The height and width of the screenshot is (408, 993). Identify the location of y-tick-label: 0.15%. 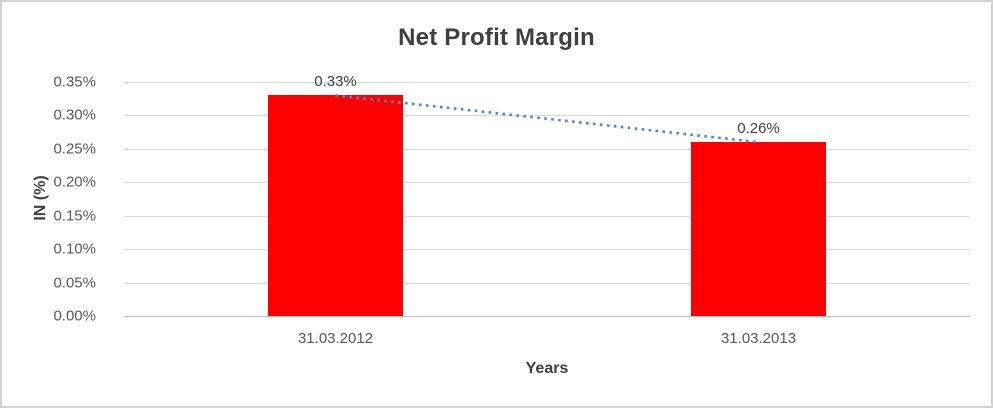
(74, 216).